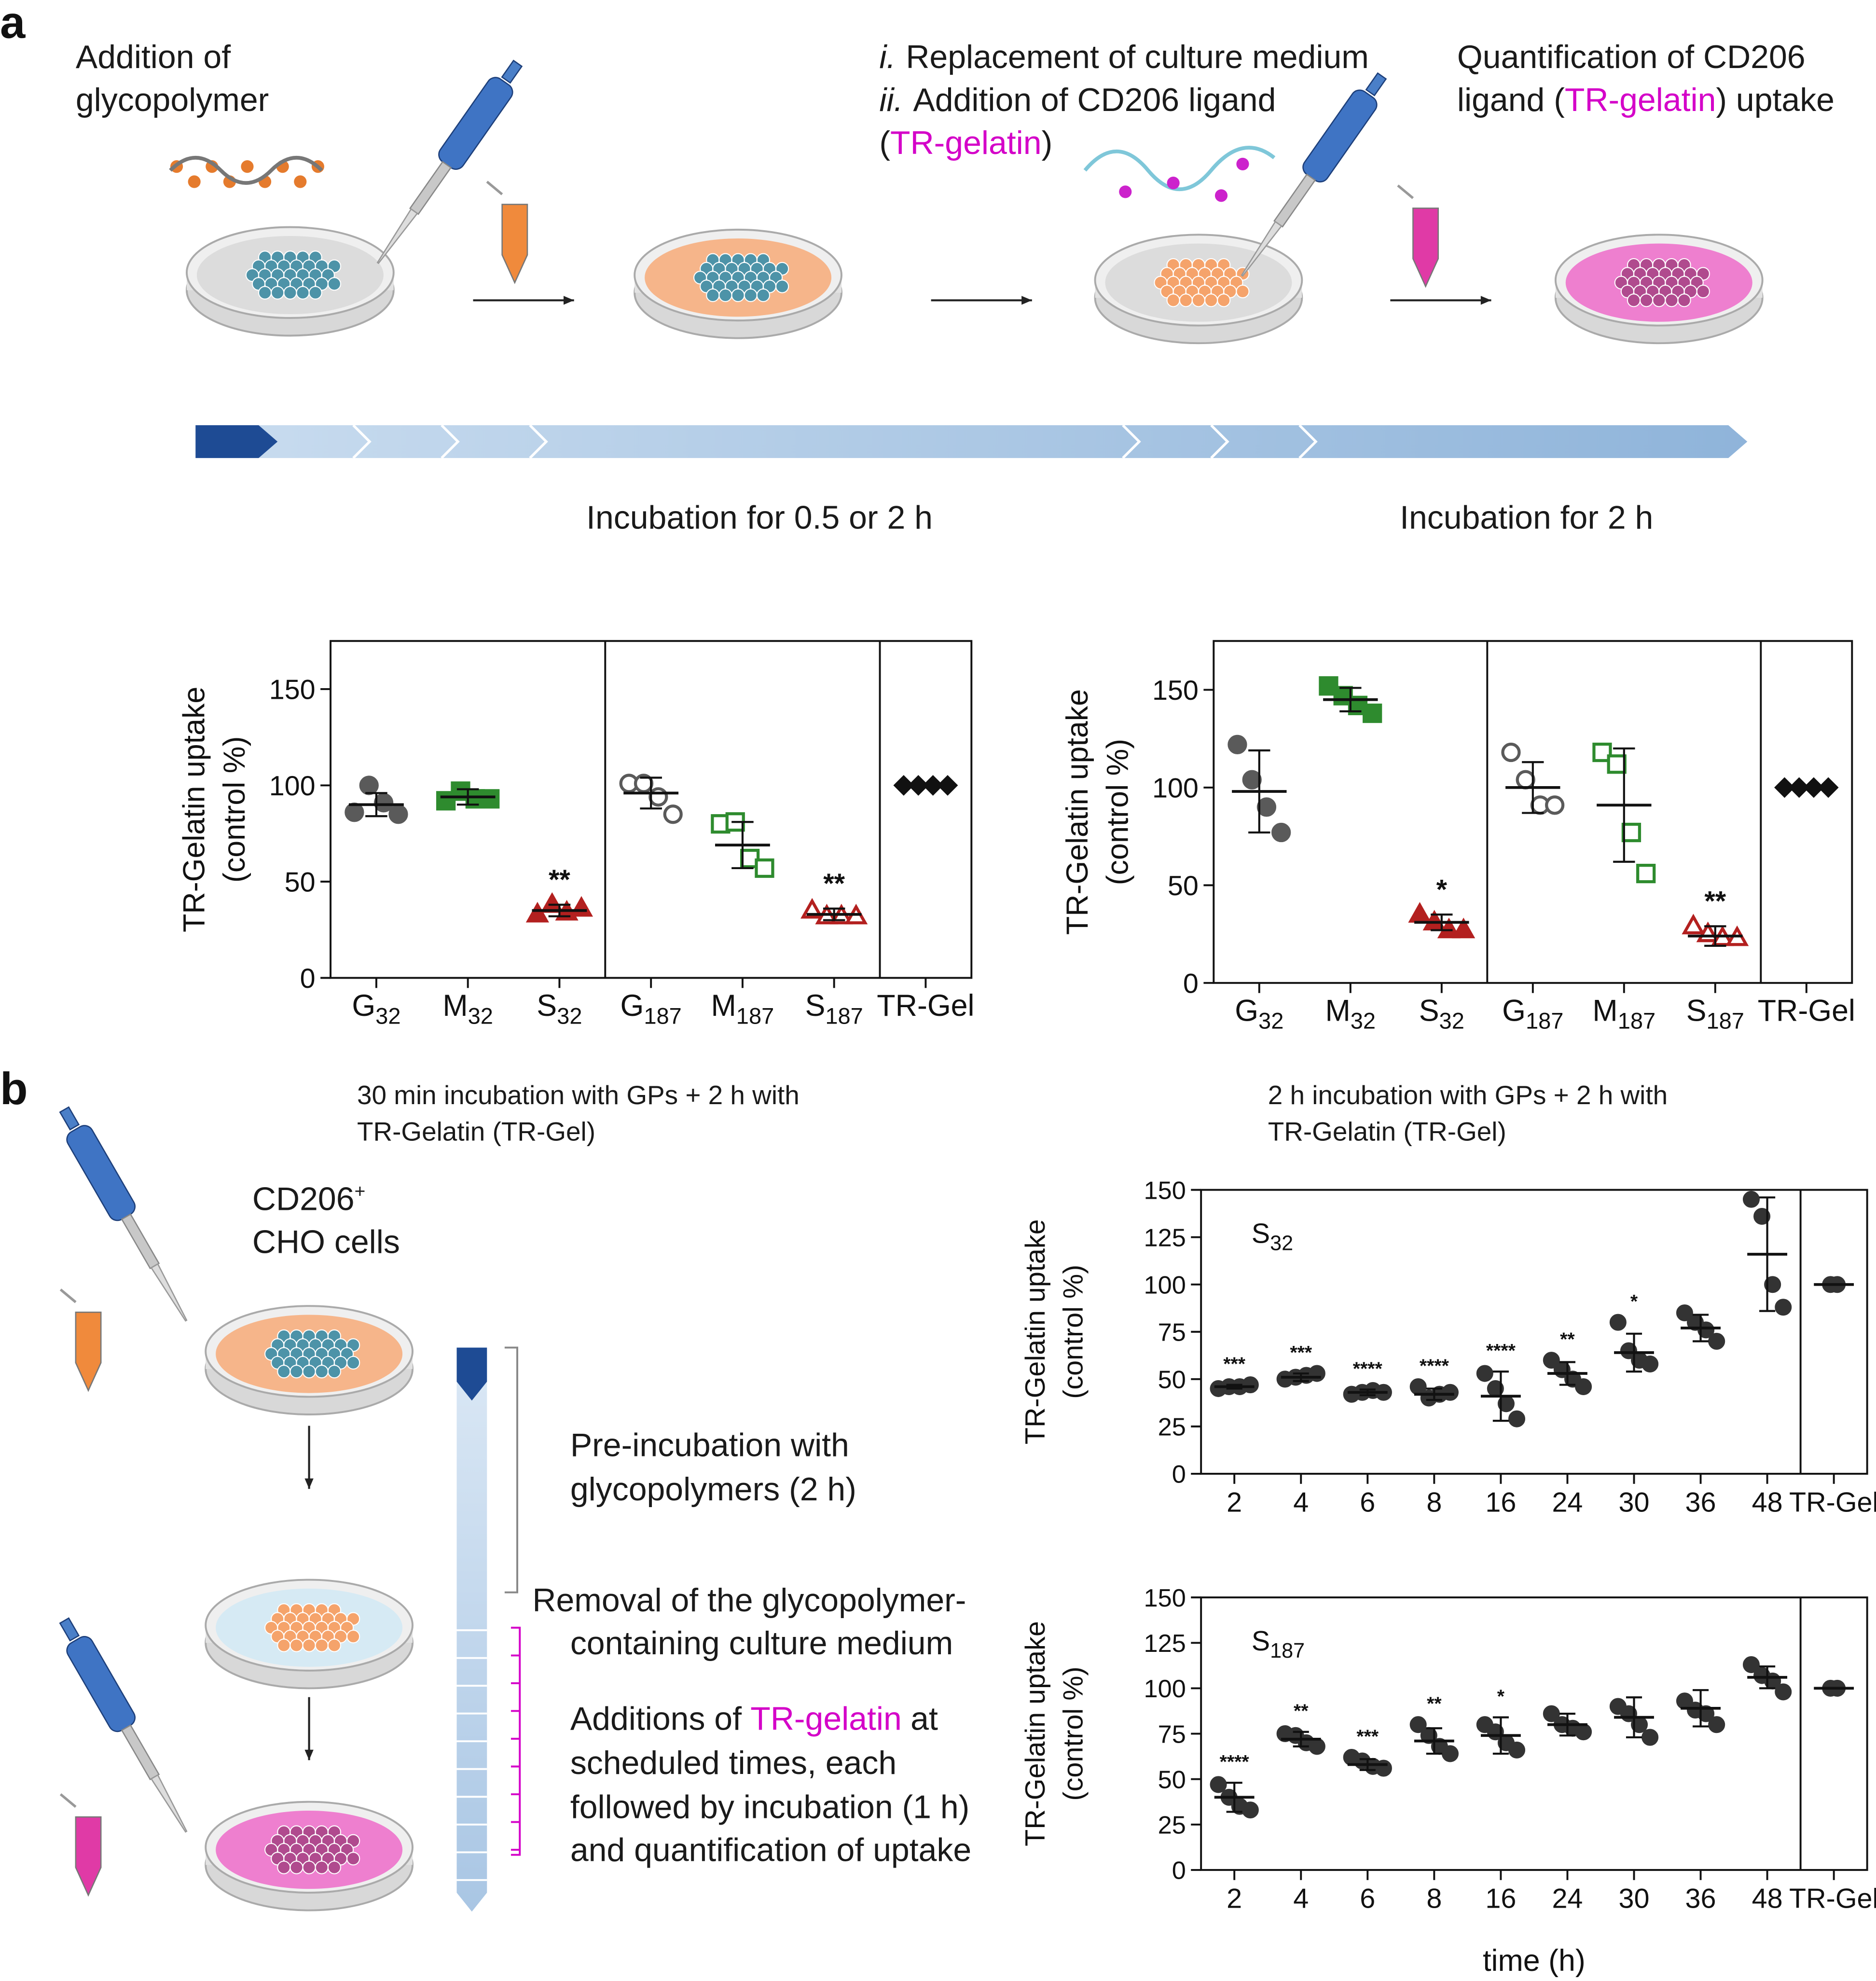  I want to click on y-tick-label: 125, so click(1165, 1238).